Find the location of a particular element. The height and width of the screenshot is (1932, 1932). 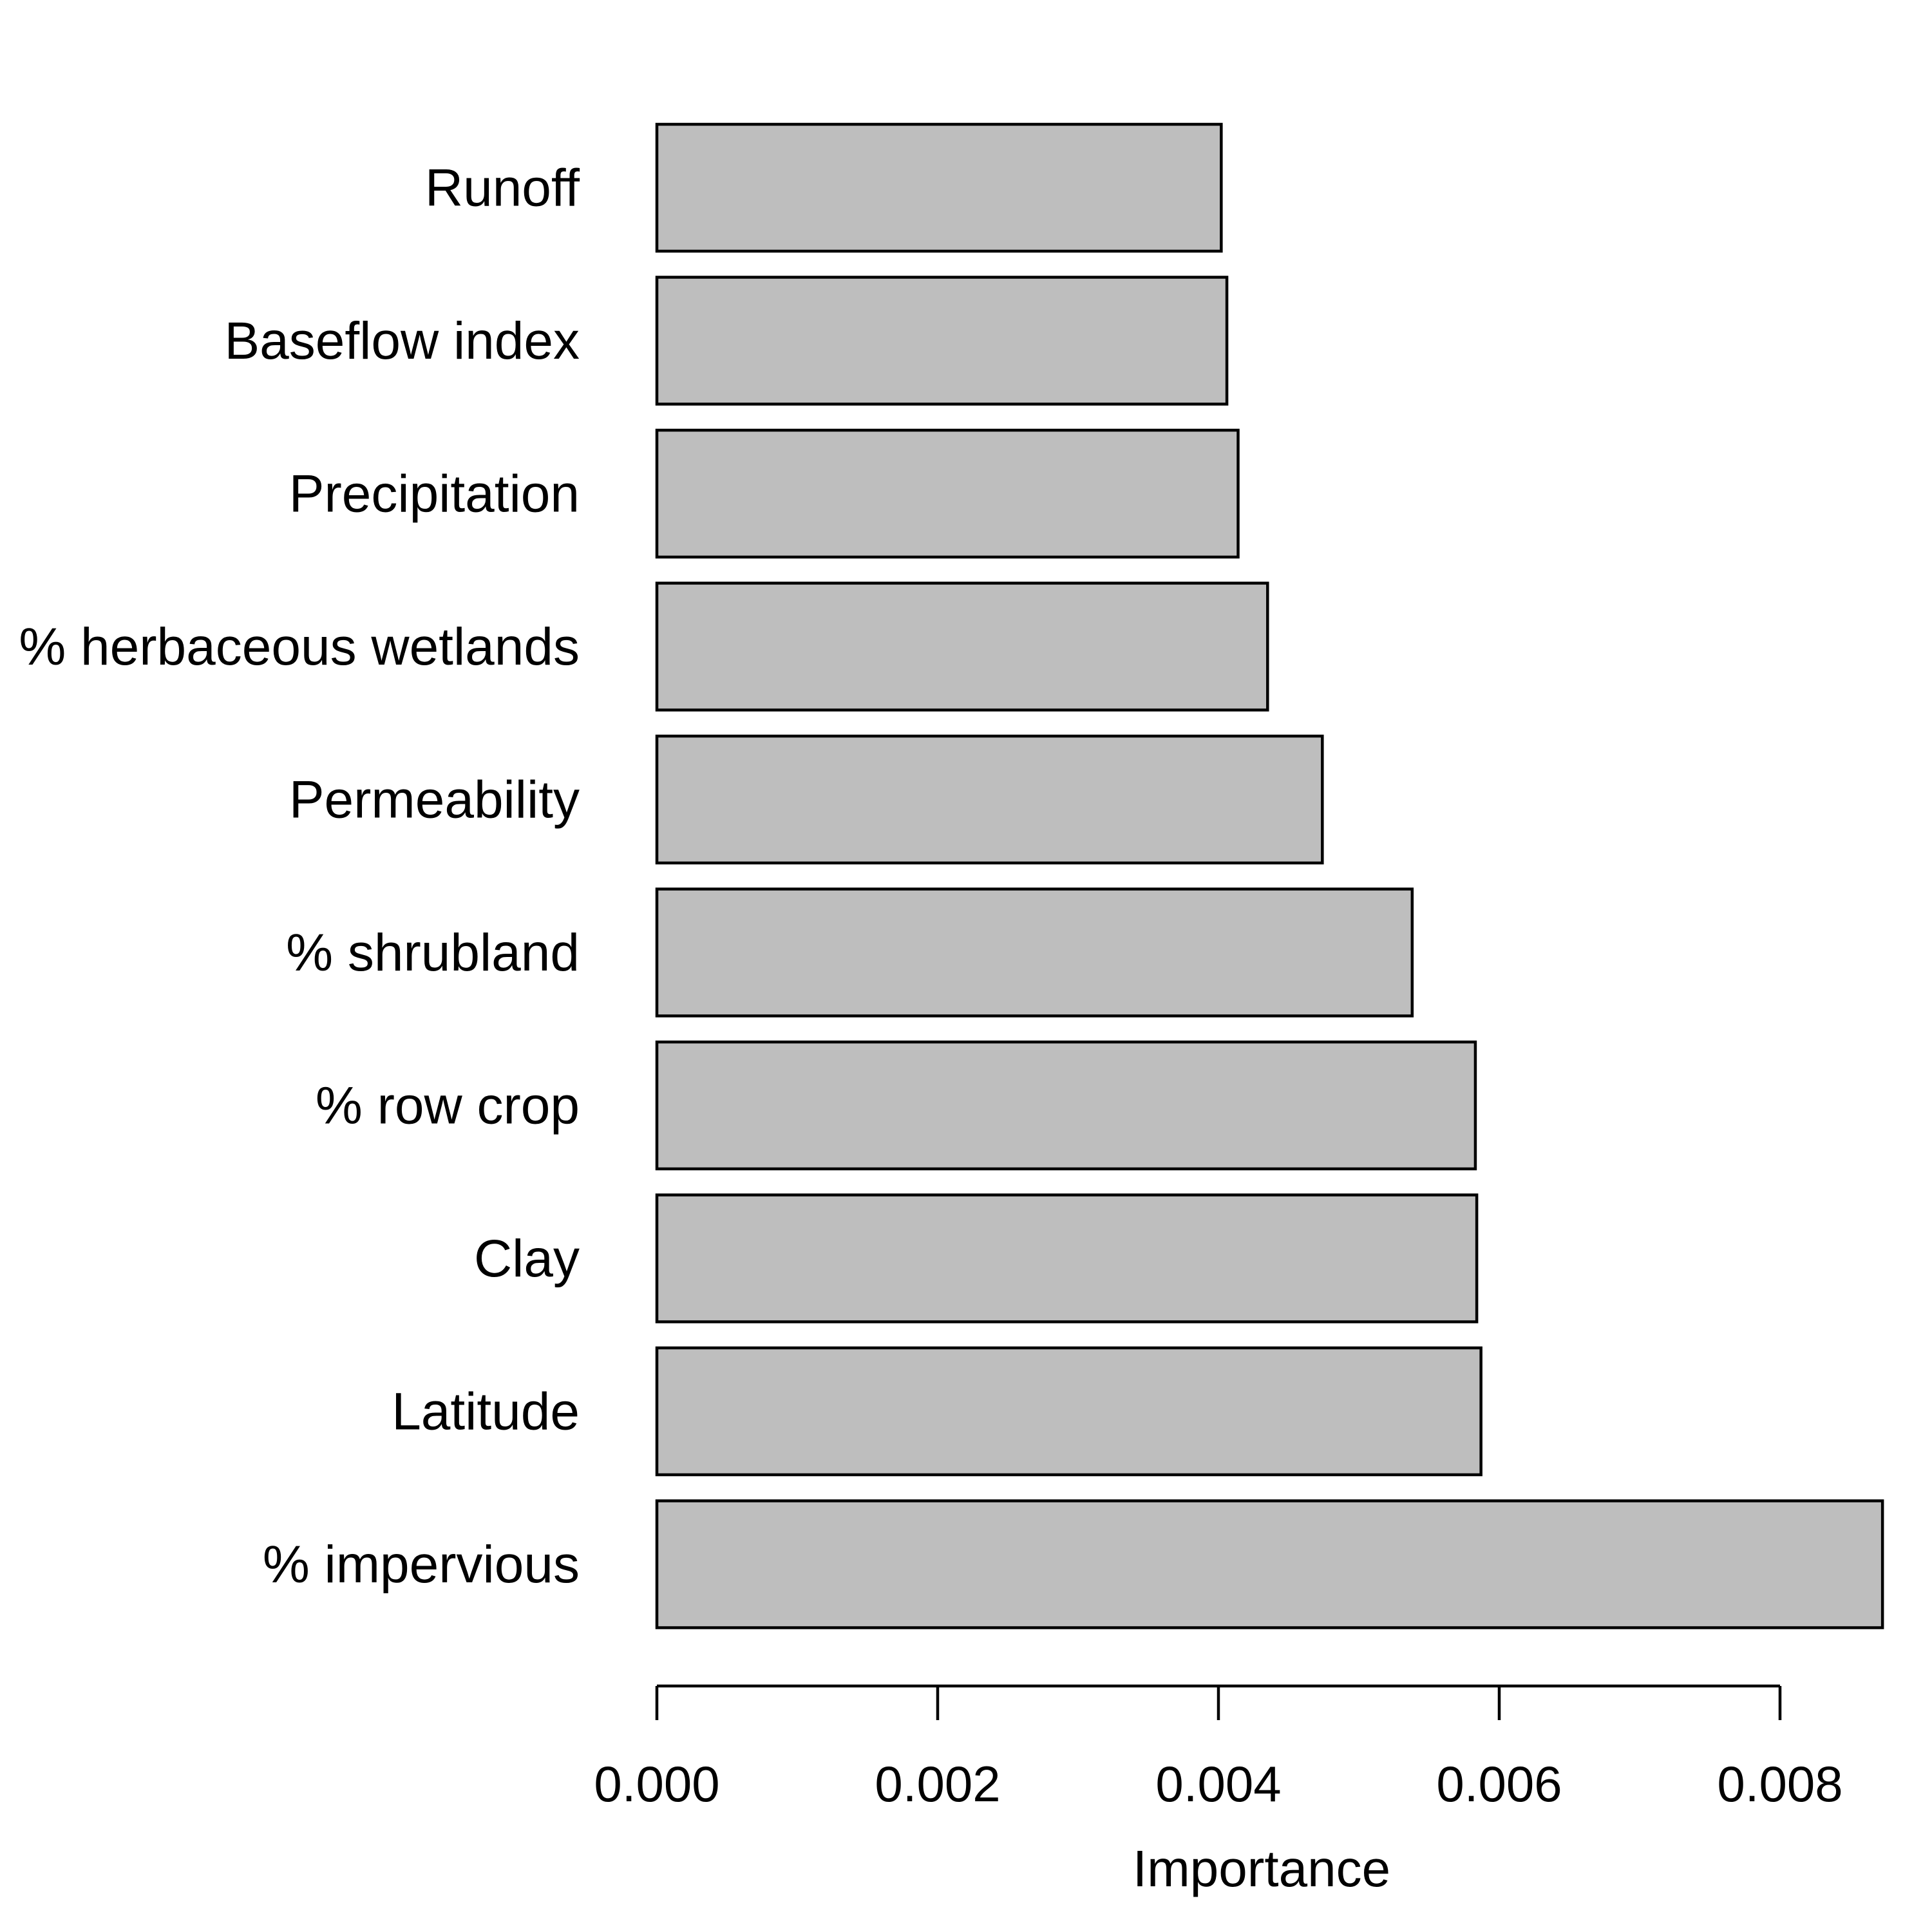

category-label: % shrubland is located at coordinates (433, 952).